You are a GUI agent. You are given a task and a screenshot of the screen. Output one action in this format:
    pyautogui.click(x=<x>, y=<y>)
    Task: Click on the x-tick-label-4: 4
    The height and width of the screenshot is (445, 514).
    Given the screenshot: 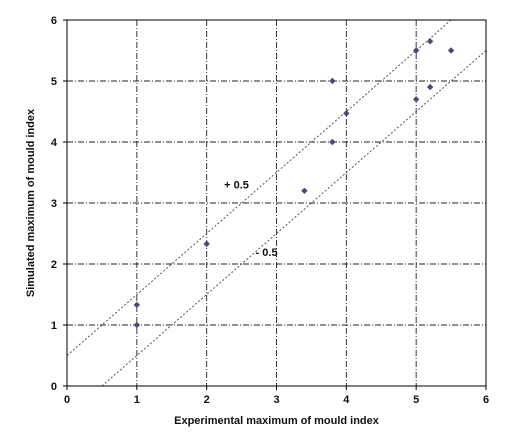 What is the action you would take?
    pyautogui.click(x=346, y=400)
    